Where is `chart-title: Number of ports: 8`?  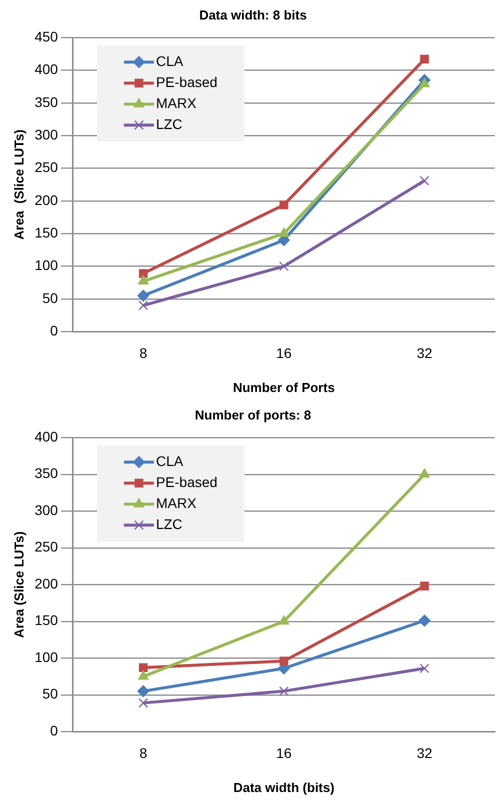 chart-title: Number of ports: 8 is located at coordinates (253, 414).